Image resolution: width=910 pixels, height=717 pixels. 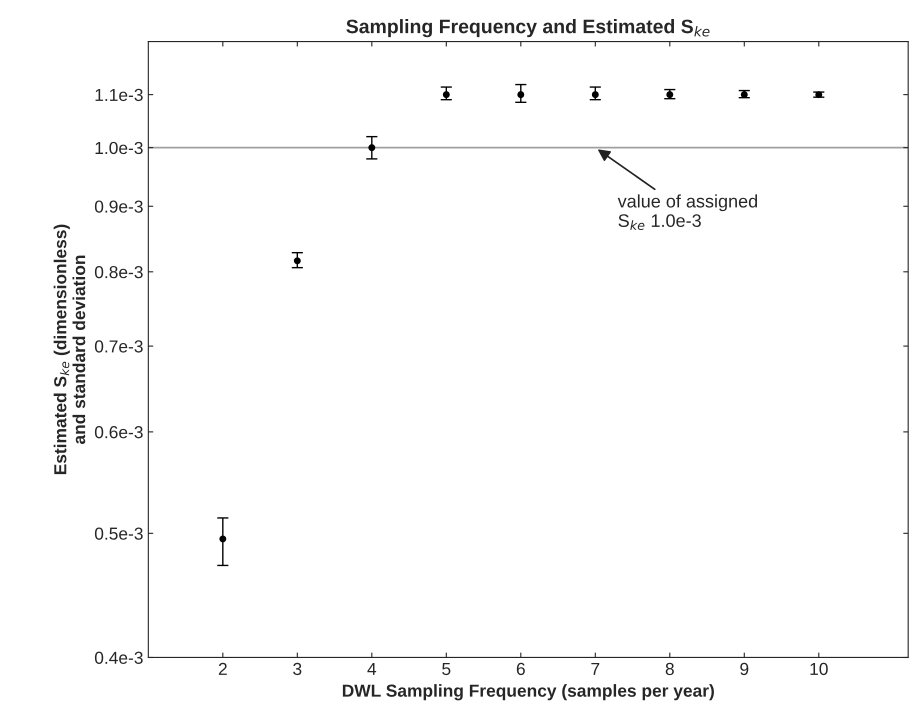 I want to click on y-tick-label: 0.4e-3, so click(x=118, y=658).